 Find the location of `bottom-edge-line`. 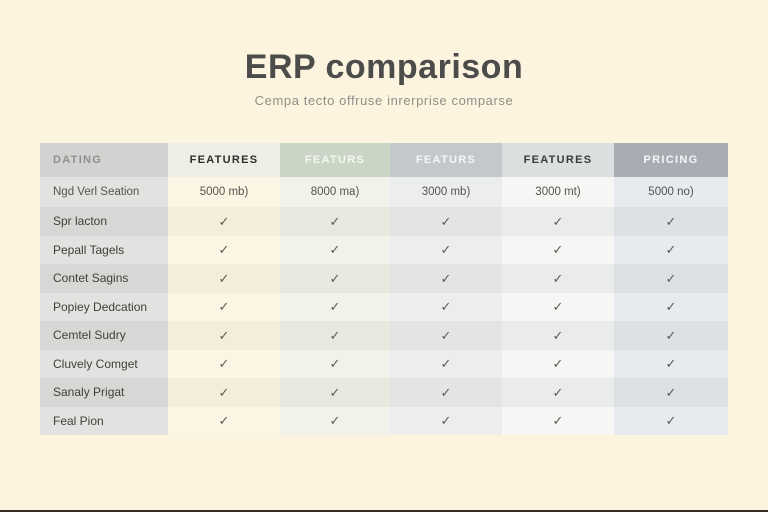

bottom-edge-line is located at coordinates (384, 511).